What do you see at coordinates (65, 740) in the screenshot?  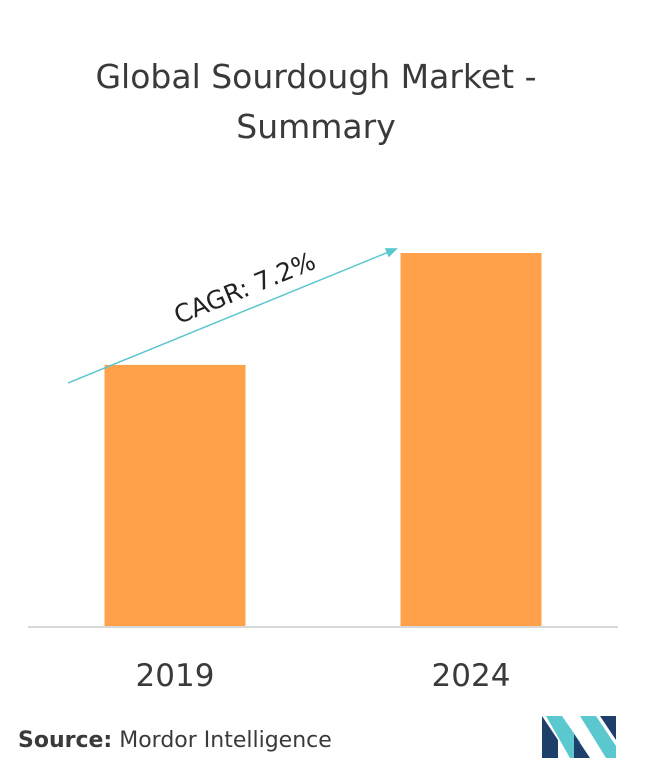 I see `source-label: Source:` at bounding box center [65, 740].